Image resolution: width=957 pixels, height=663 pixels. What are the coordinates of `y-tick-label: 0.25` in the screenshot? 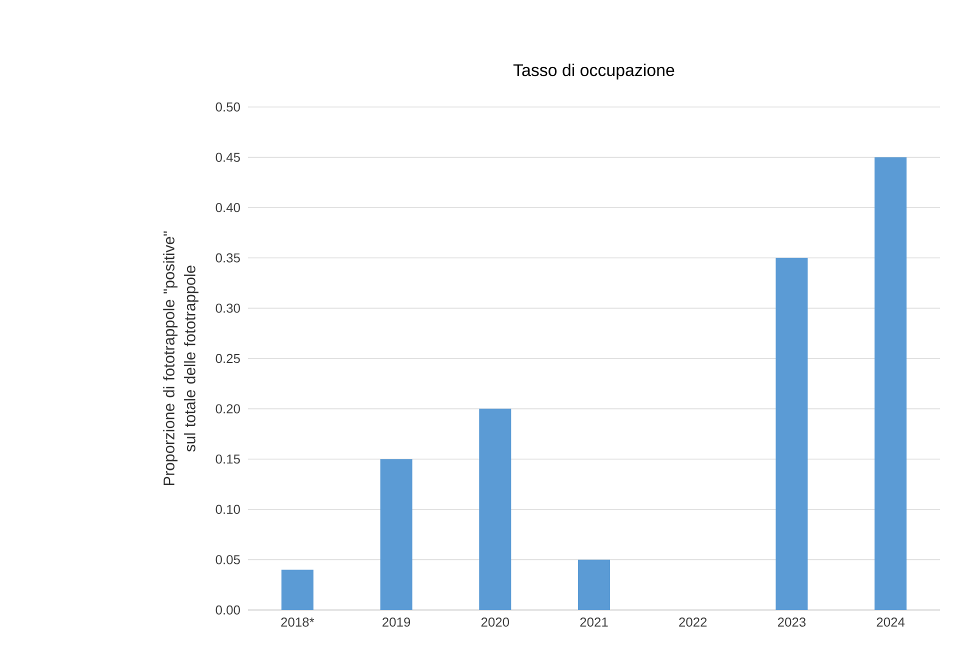 It's located at (228, 359).